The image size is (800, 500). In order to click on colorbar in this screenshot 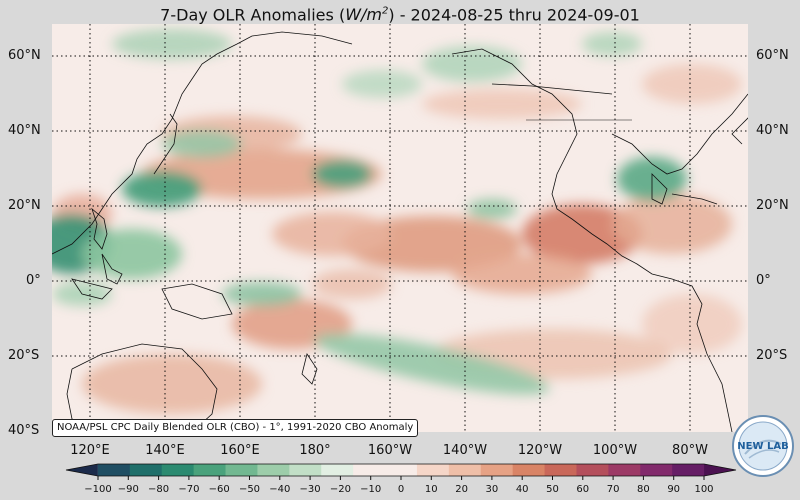, I will do `click(401, 471)`.